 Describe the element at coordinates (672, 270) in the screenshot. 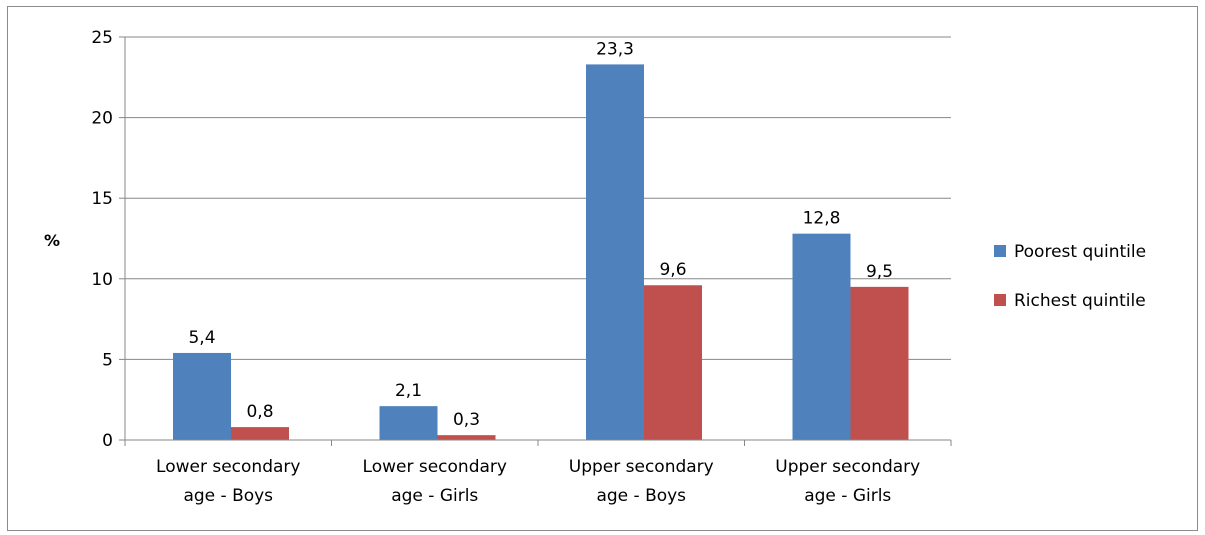

I see `data-label: 9,6` at that location.